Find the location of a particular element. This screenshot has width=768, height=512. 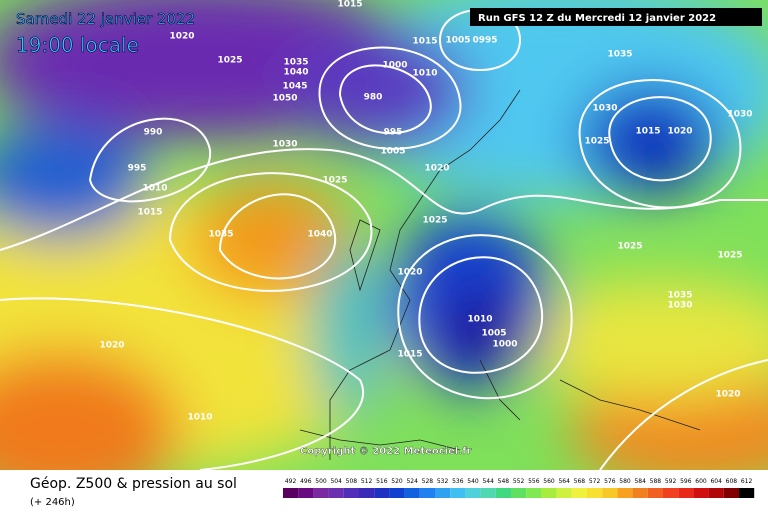

scale-label: 544 is located at coordinates (488, 481).